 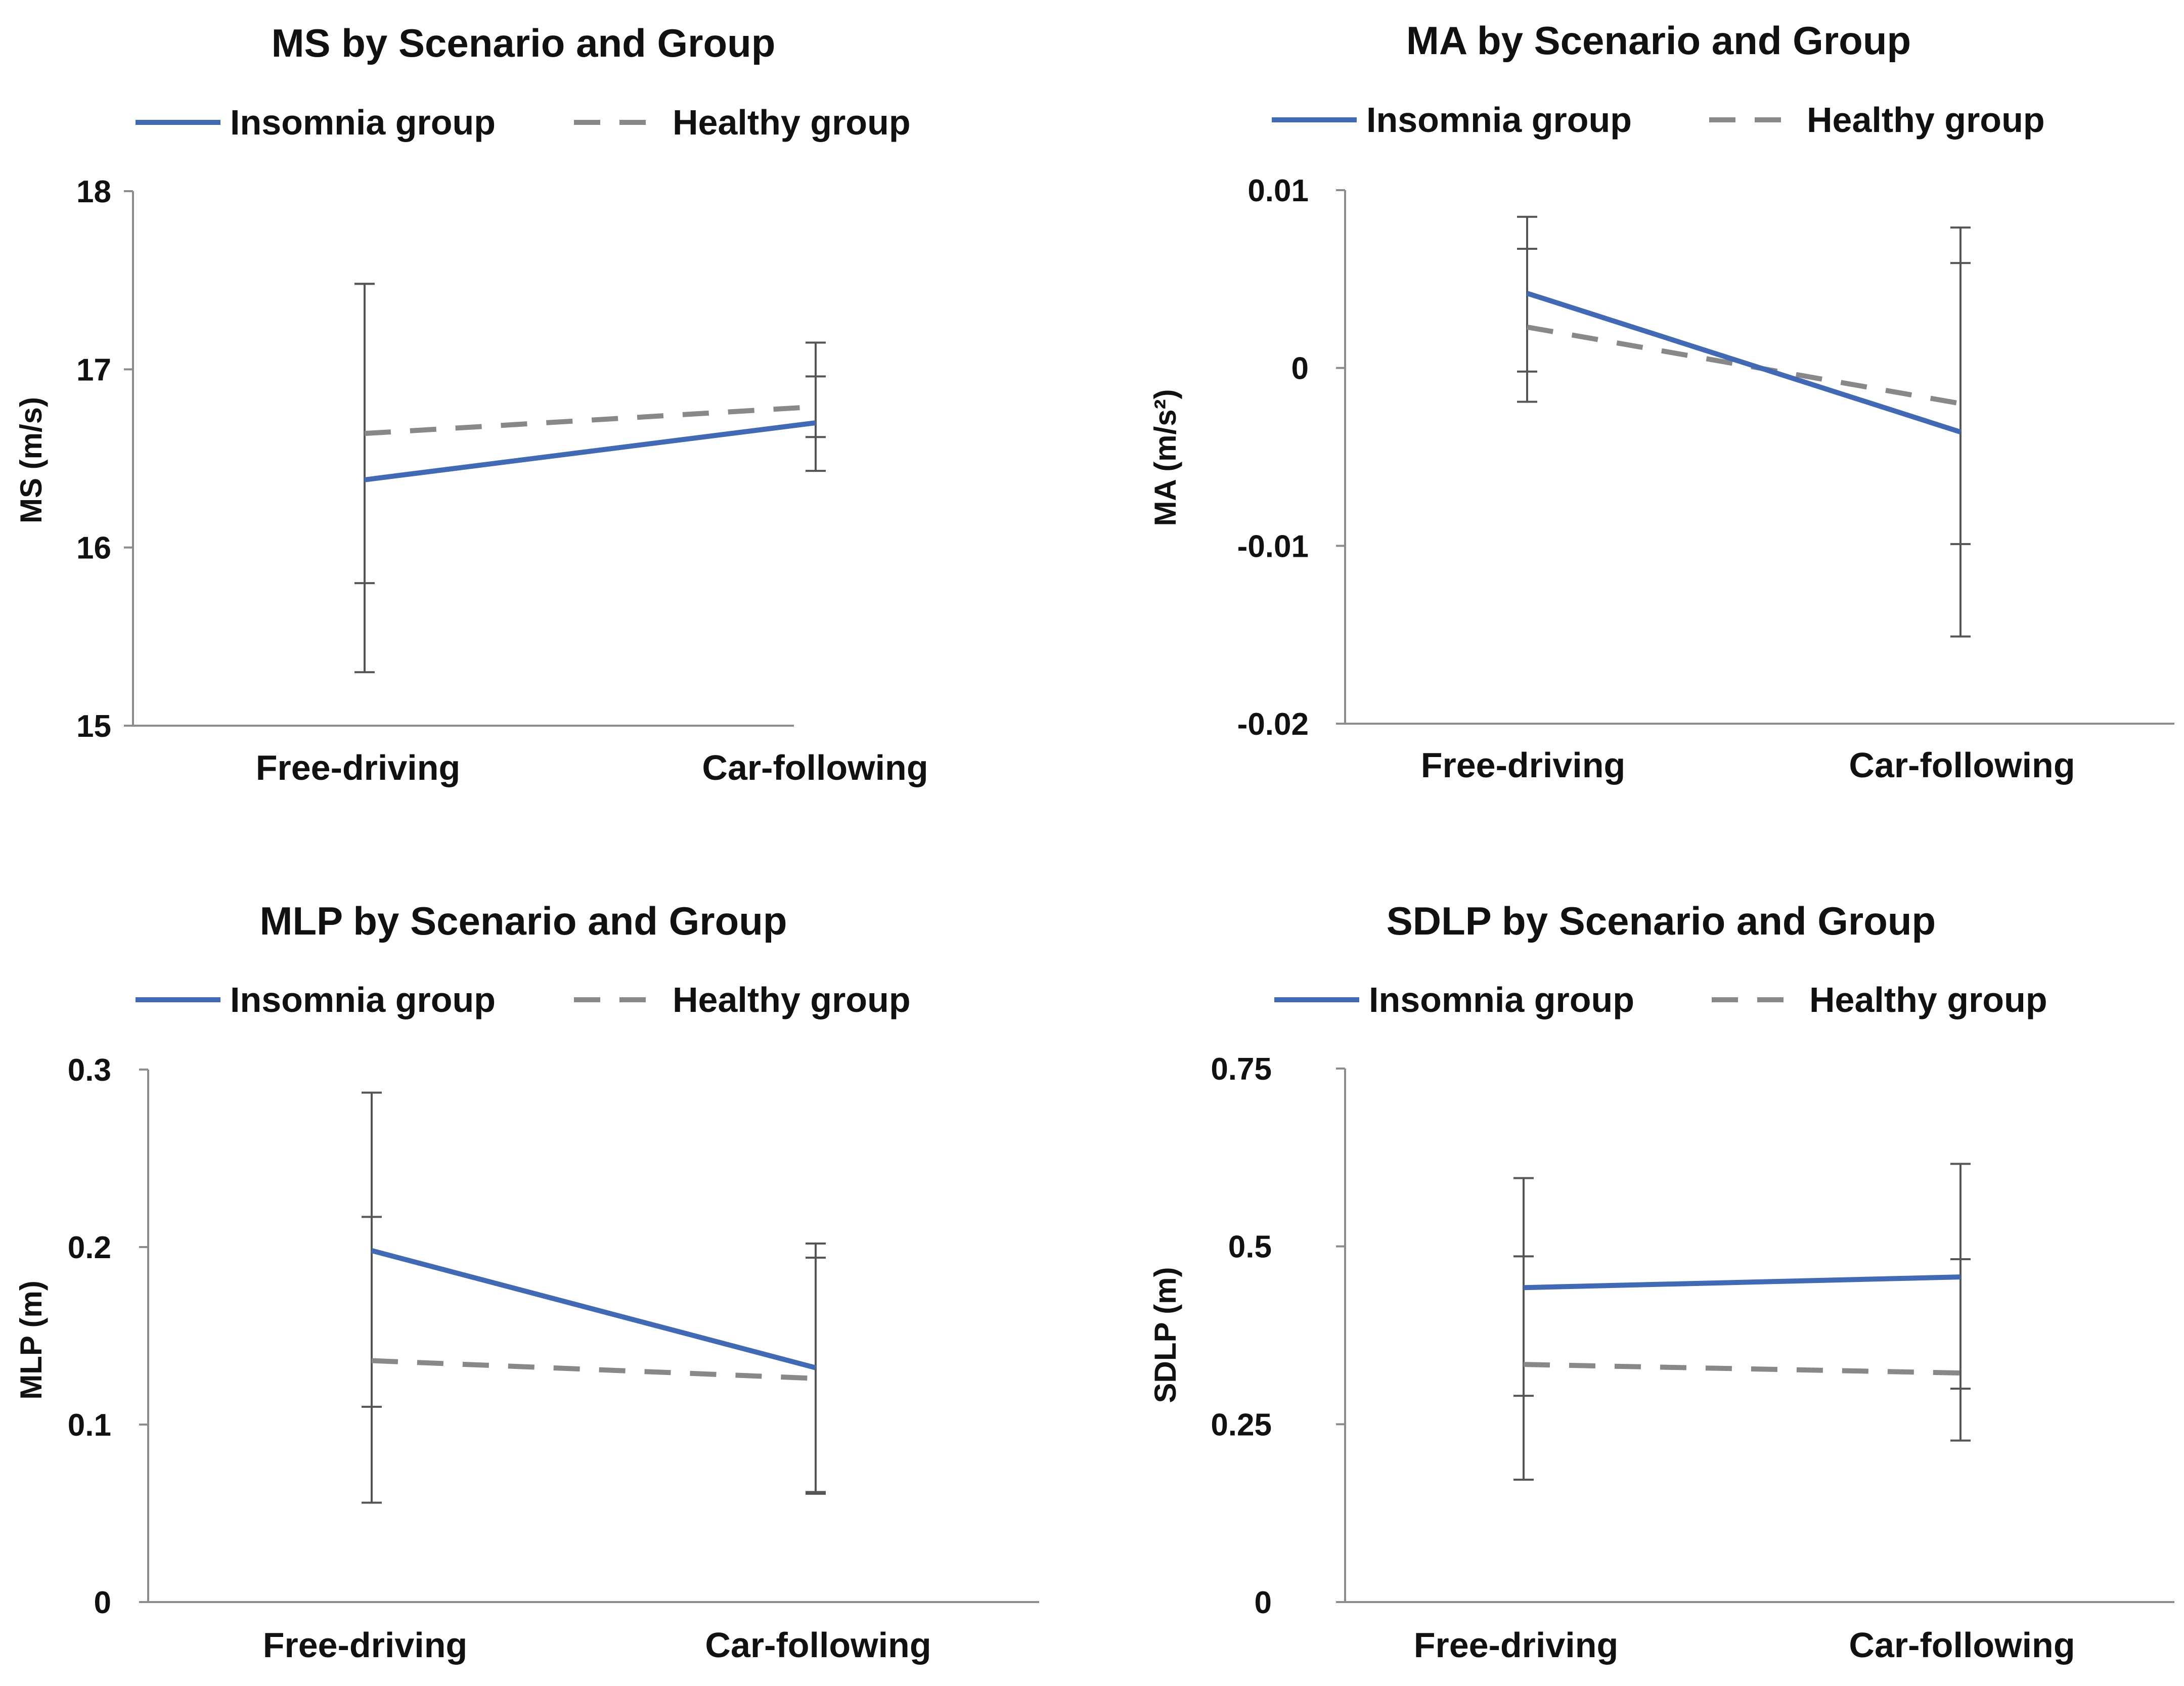 I want to click on y-tick-label: 0.5, so click(x=1250, y=1247).